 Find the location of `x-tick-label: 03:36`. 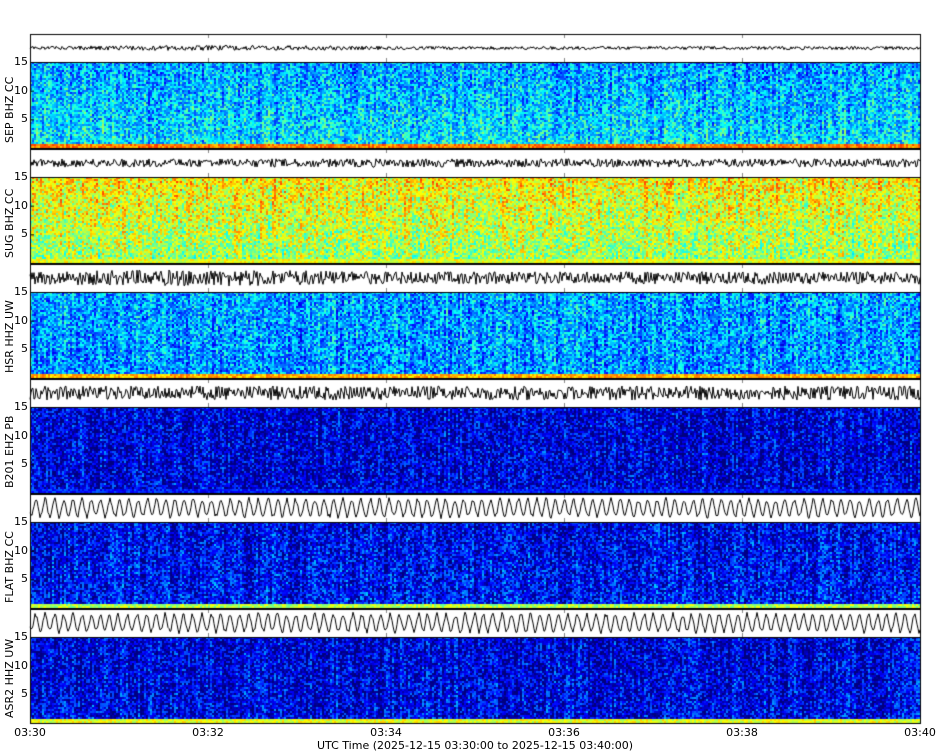

x-tick-label: 03:36 is located at coordinates (564, 732).